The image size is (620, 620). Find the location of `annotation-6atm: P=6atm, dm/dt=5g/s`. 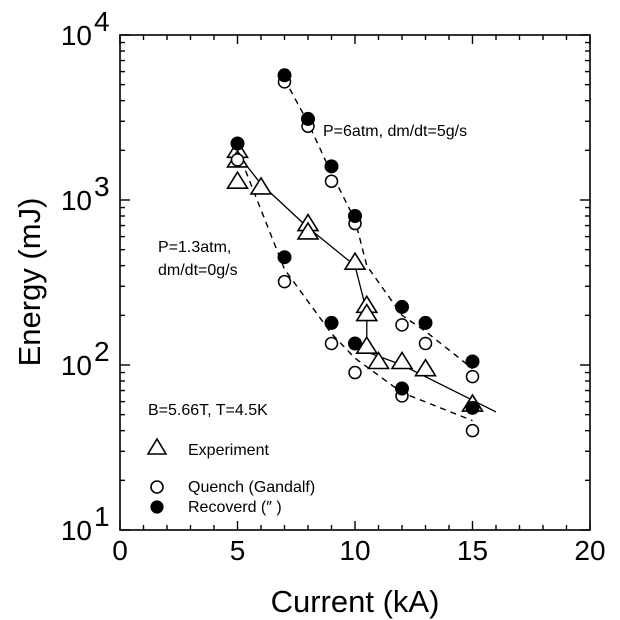

annotation-6atm: P=6atm, dm/dt=5g/s is located at coordinates (395, 131).